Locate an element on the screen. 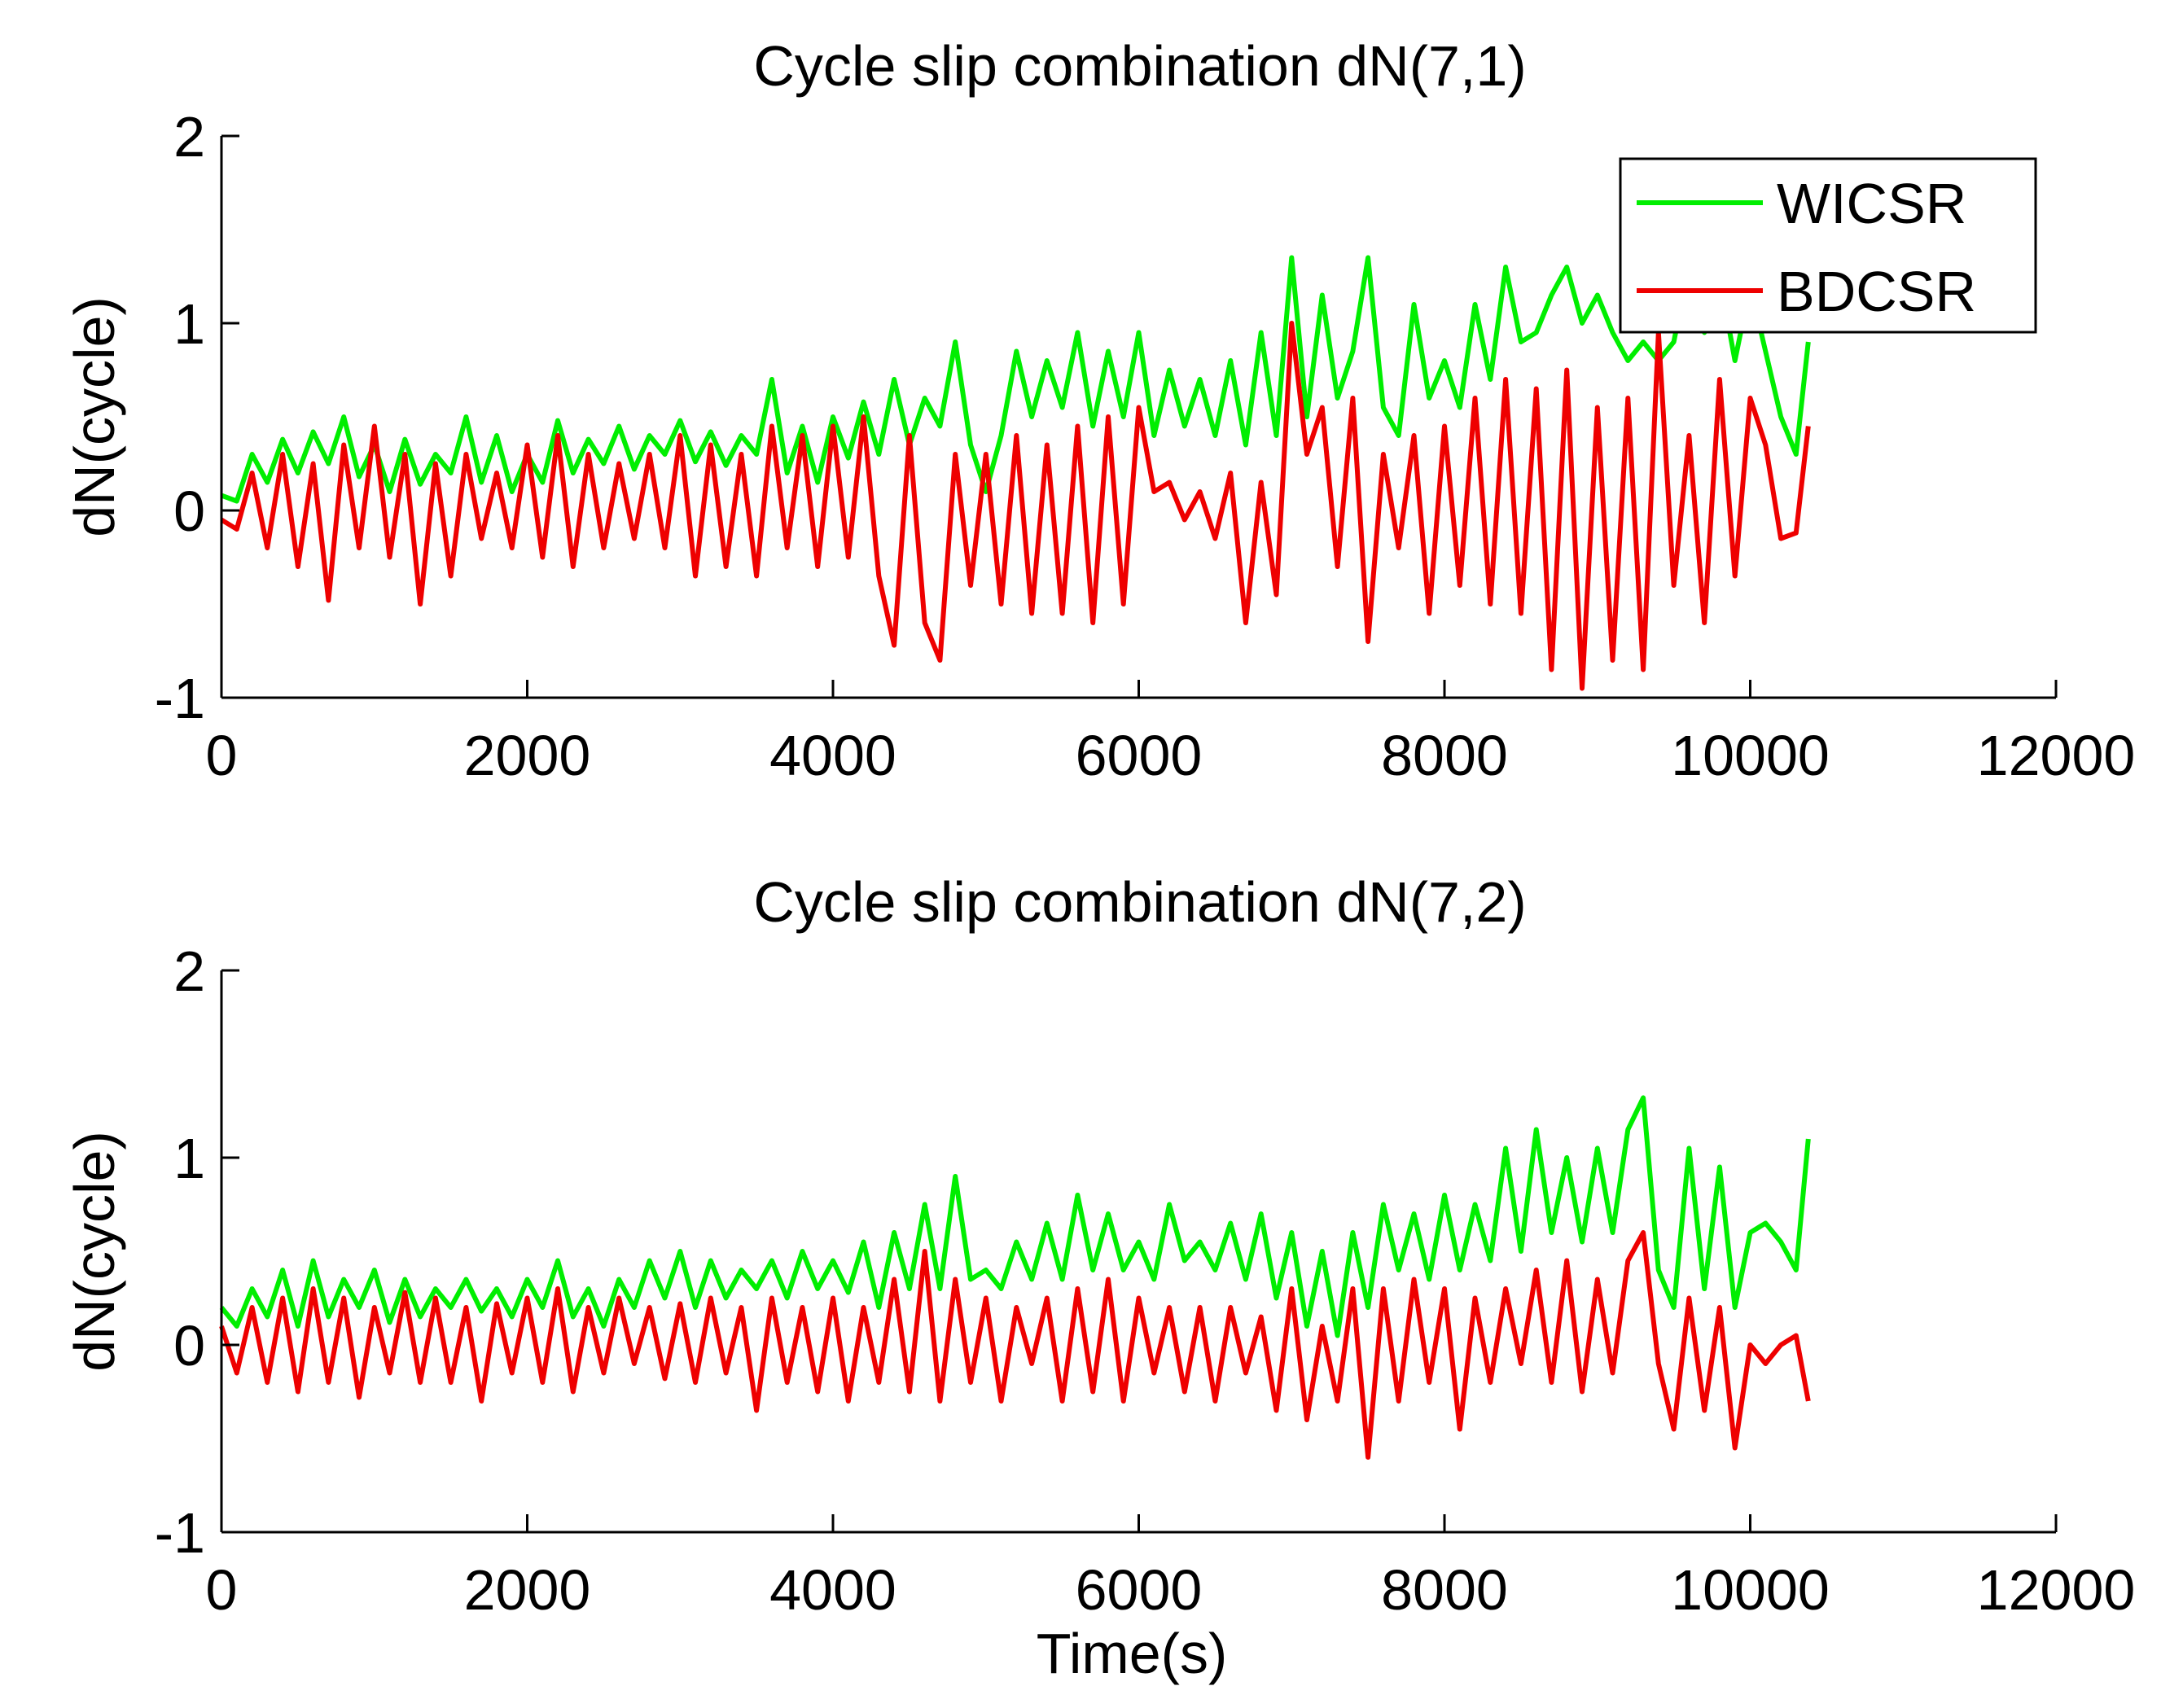 This screenshot has width=2183, height=1708. legend-label-wicsr: WICSR is located at coordinates (1871, 203).